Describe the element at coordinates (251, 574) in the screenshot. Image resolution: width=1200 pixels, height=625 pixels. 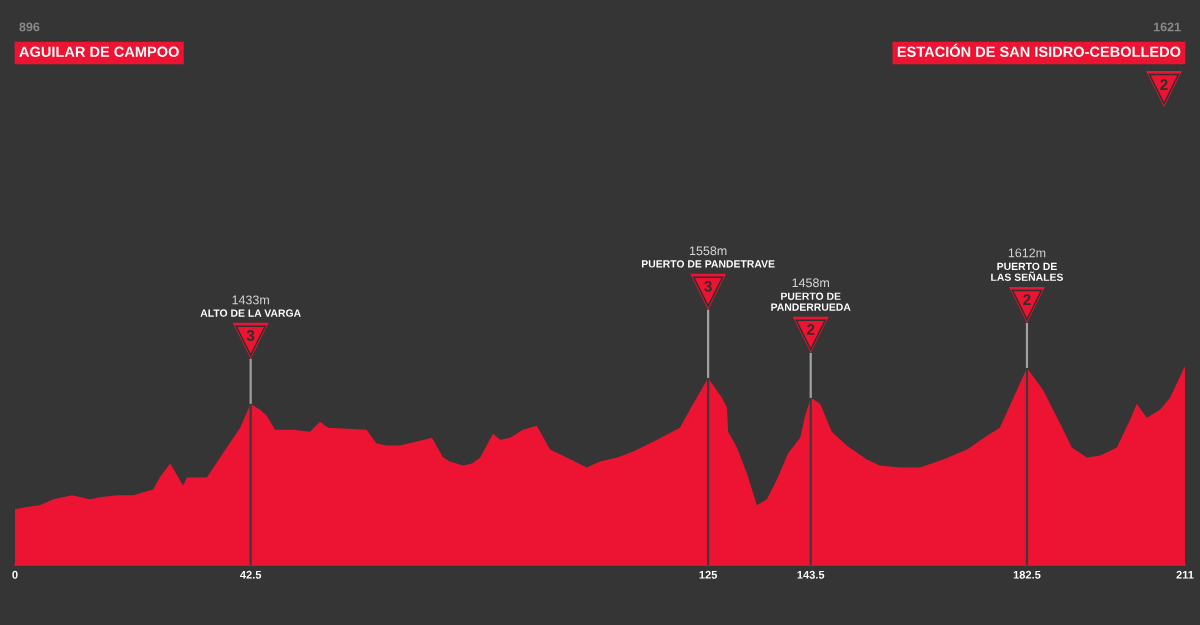
I see `x-tick-label: 42.5` at that location.